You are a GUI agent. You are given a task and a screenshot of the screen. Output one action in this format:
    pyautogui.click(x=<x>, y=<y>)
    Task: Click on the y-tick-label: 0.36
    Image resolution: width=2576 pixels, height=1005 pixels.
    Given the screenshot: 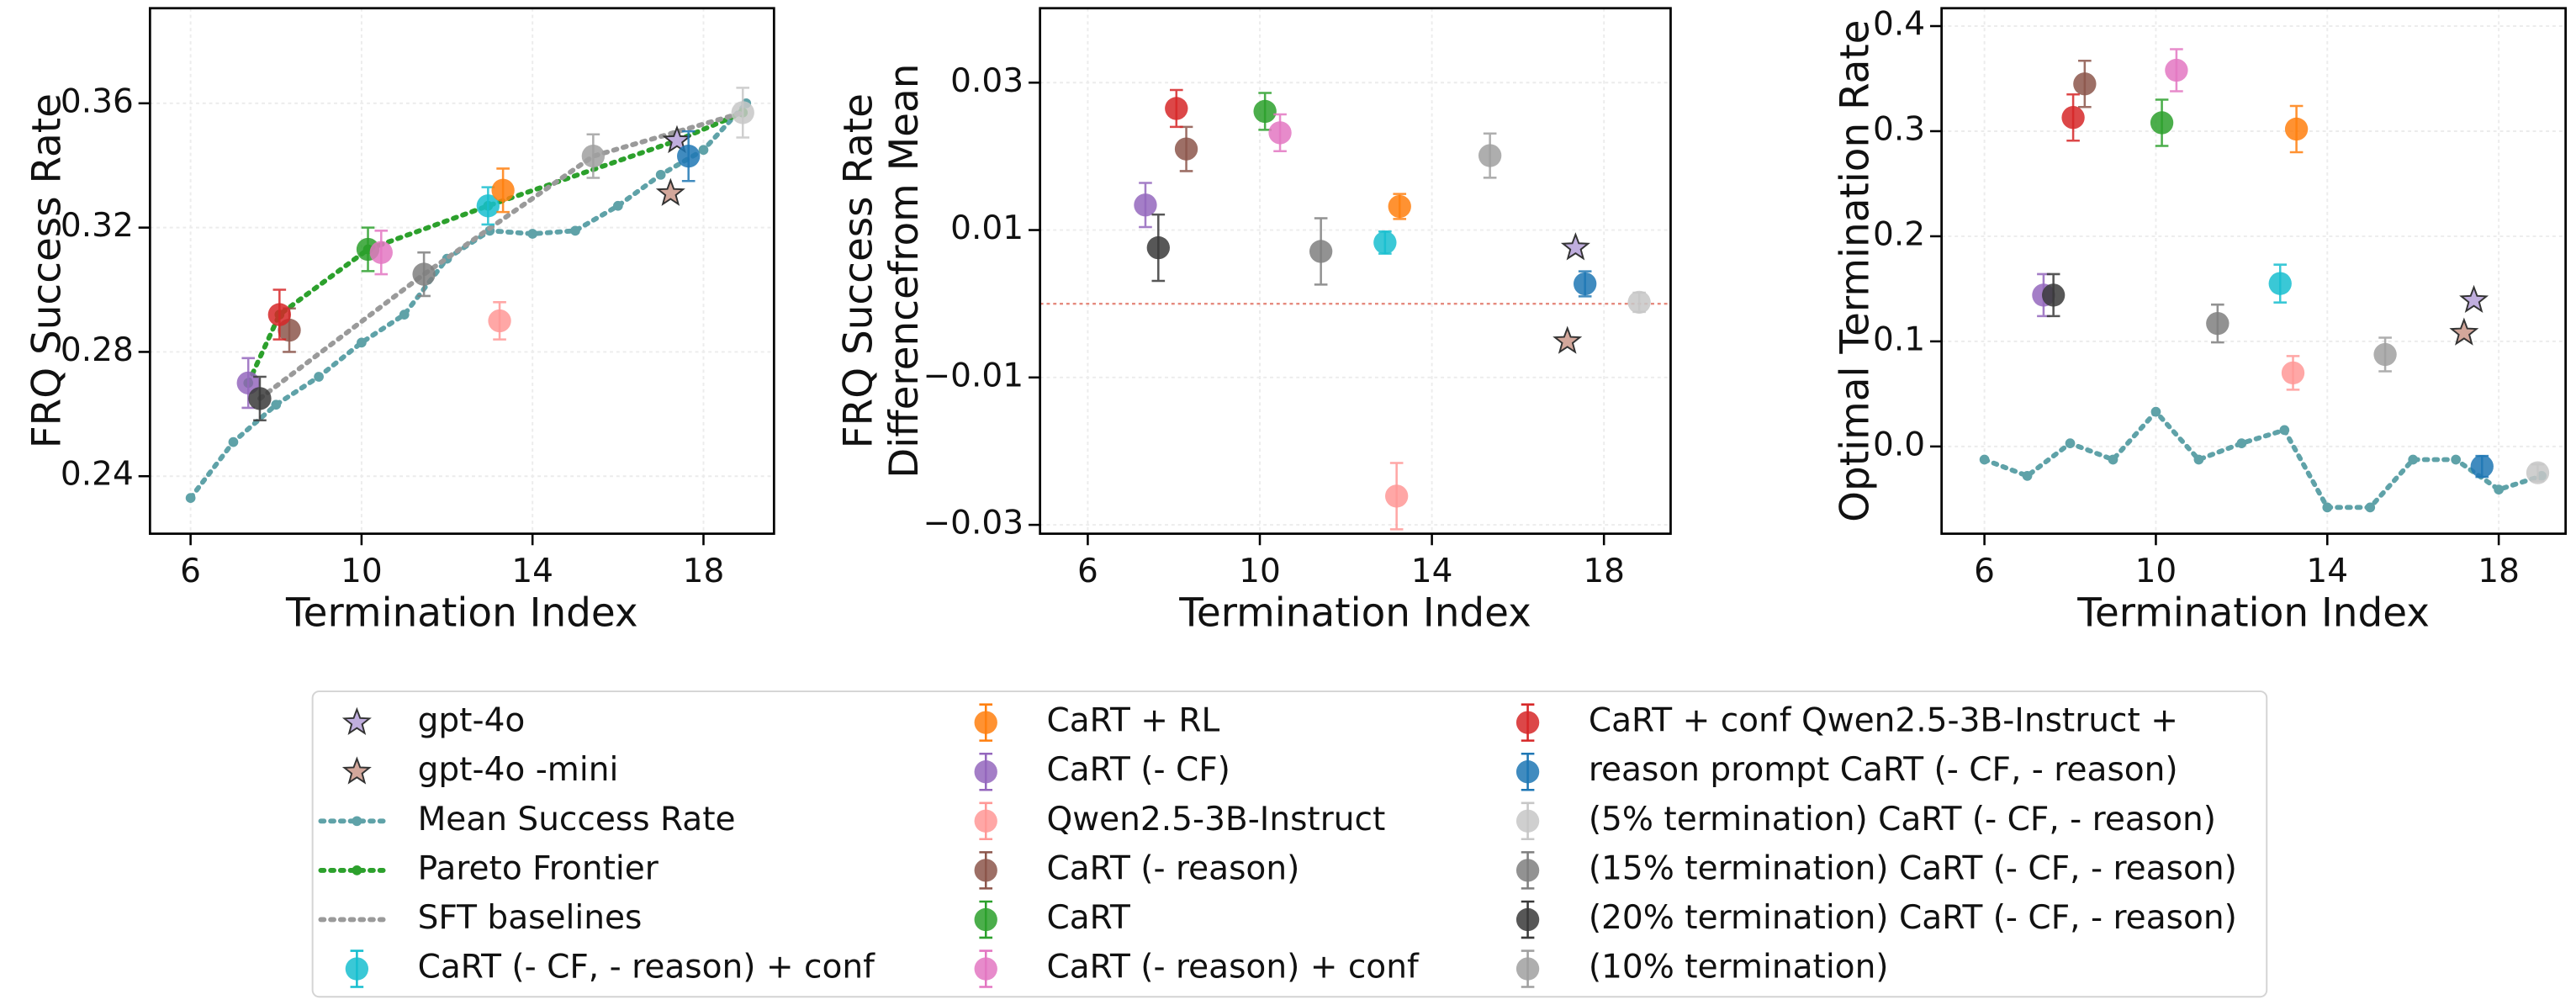 What is the action you would take?
    pyautogui.click(x=97, y=101)
    